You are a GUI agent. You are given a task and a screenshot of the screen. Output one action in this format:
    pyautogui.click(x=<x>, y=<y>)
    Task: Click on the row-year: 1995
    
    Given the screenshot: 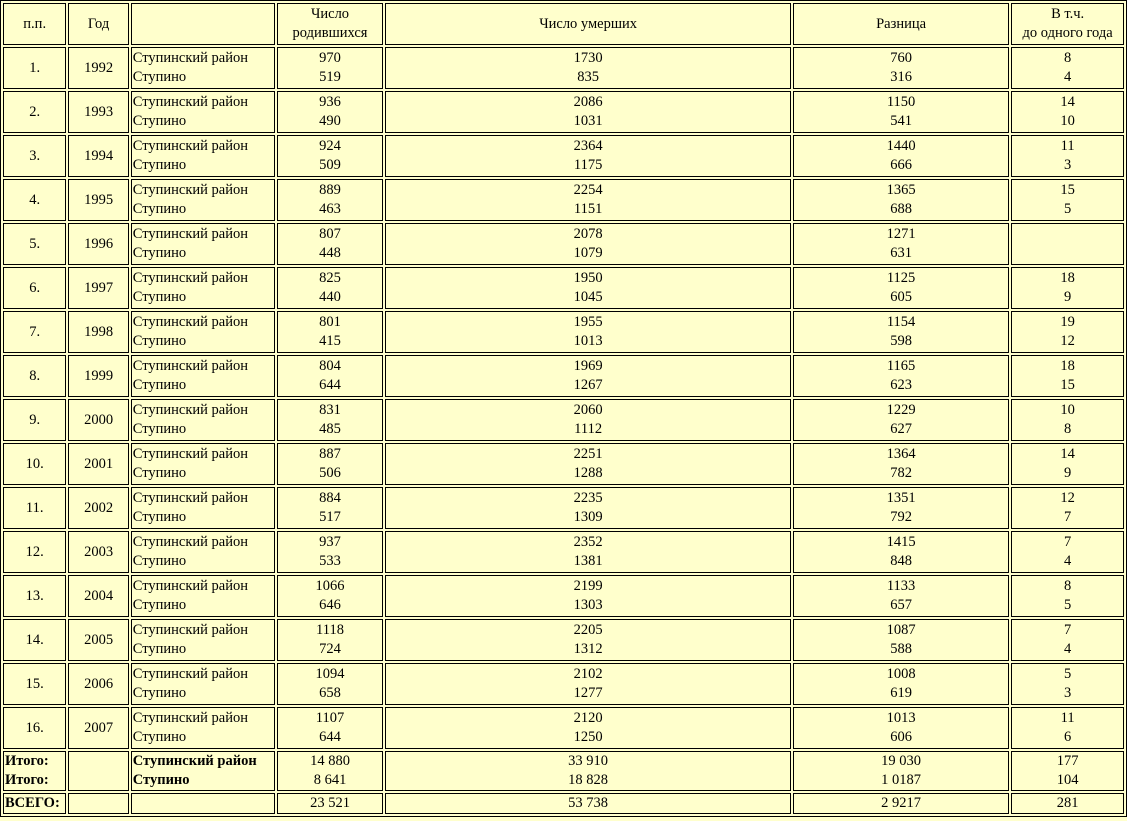 What is the action you would take?
    pyautogui.click(x=98, y=200)
    